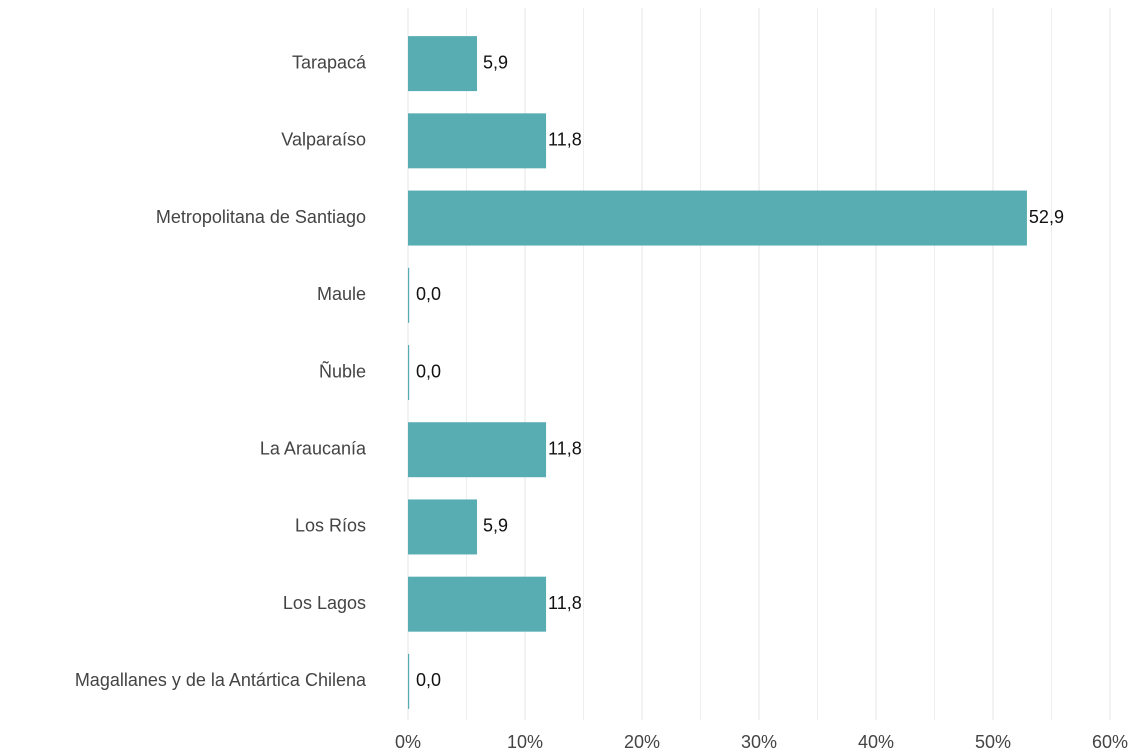 Image resolution: width=1135 pixels, height=753 pixels. Describe the element at coordinates (876, 742) in the screenshot. I see `x-tick-label: 40%` at that location.